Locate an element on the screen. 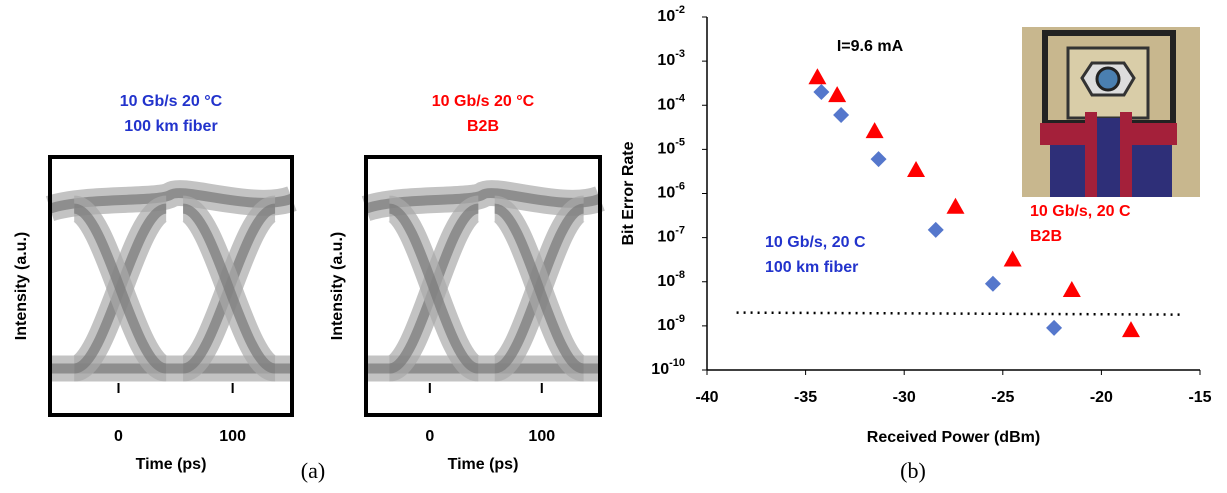 The image size is (1227, 493). reference-line is located at coordinates (958, 313).